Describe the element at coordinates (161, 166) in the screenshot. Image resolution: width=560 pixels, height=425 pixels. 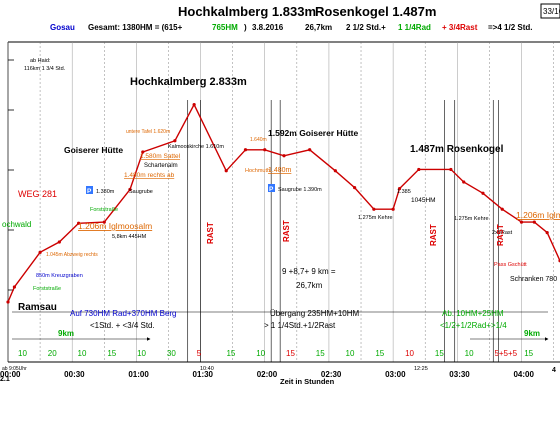
I see `schartenalm: Schartenalm` at that location.